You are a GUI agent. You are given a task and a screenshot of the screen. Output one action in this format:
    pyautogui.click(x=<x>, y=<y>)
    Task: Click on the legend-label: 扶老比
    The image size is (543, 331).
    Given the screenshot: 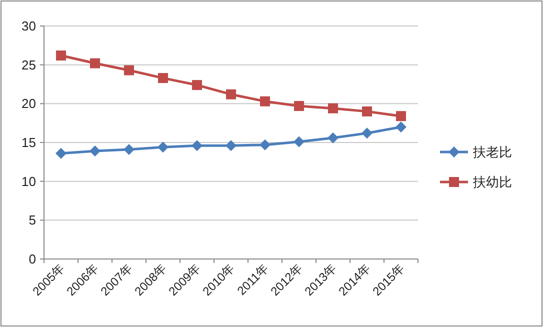 What is the action you would take?
    pyautogui.click(x=492, y=152)
    